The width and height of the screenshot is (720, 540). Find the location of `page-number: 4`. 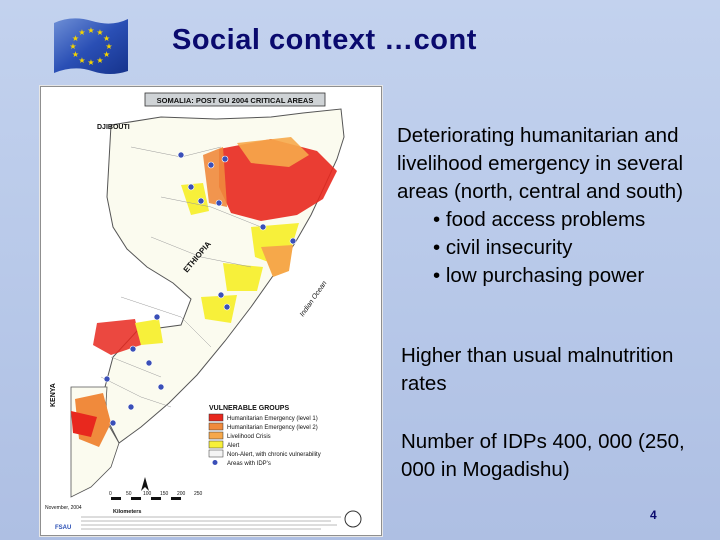

page-number: 4 is located at coordinates (653, 515).